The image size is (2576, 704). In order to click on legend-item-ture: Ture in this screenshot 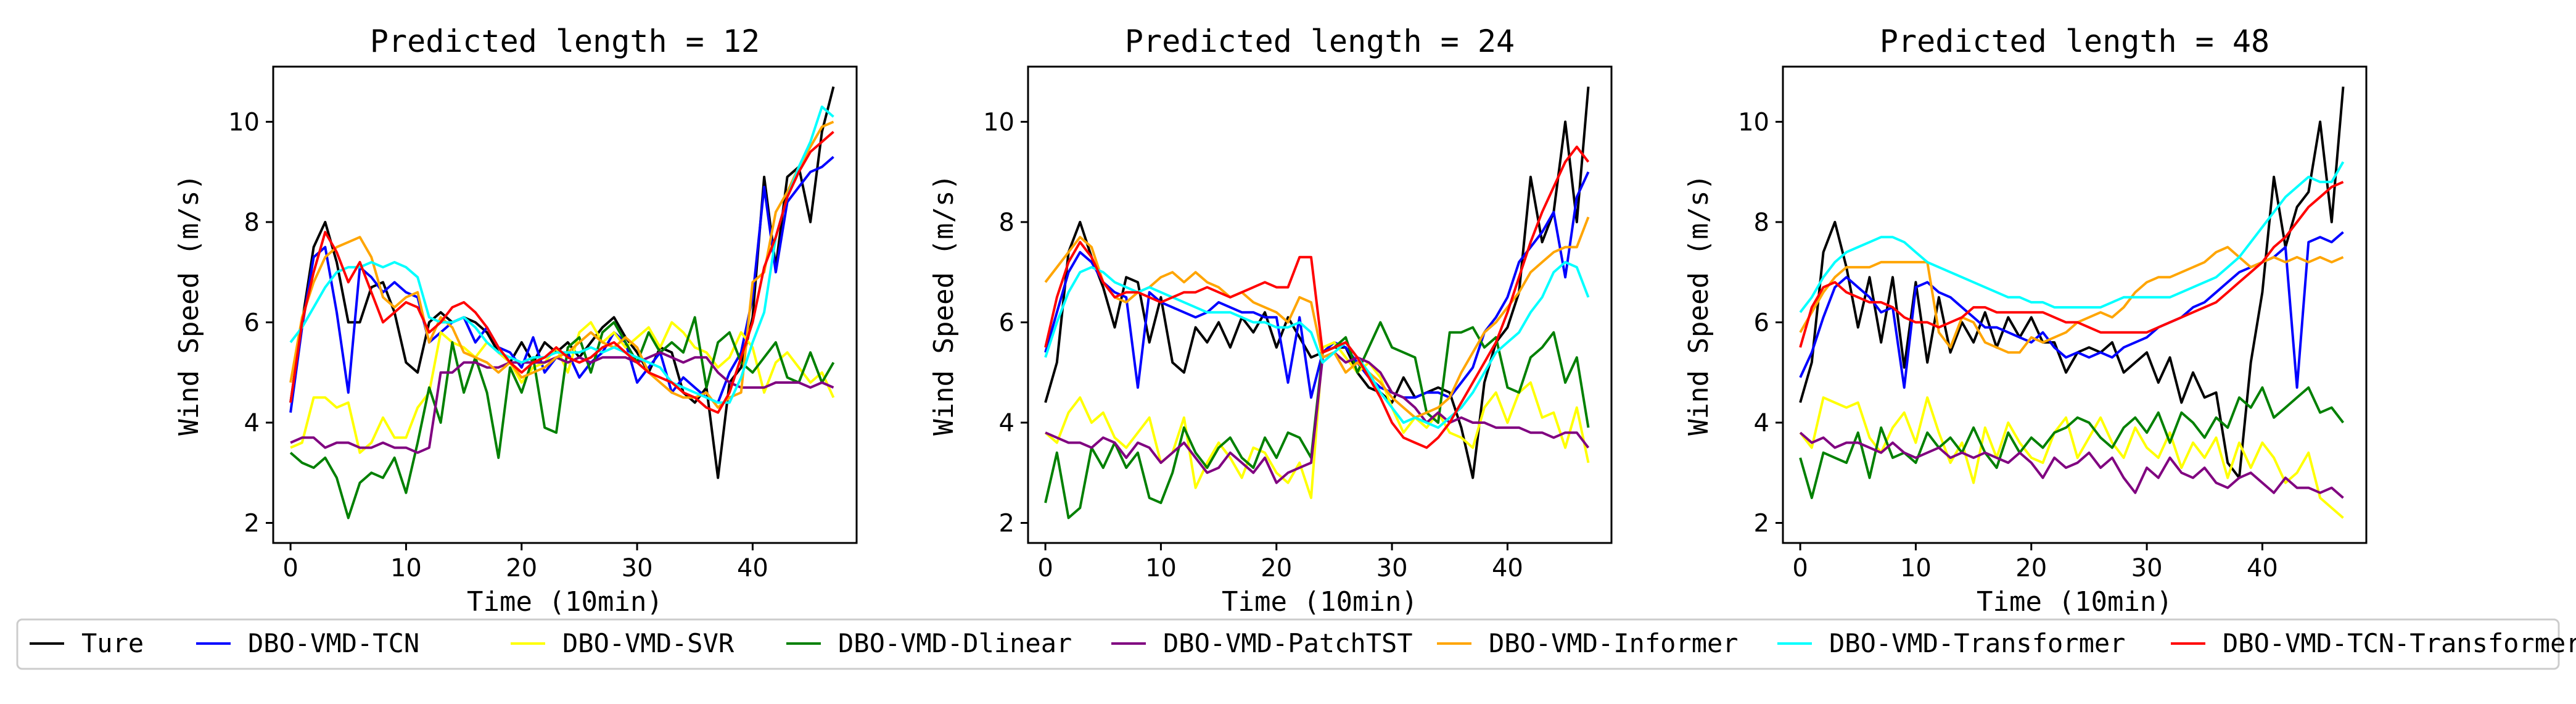, I will do `click(87, 643)`.